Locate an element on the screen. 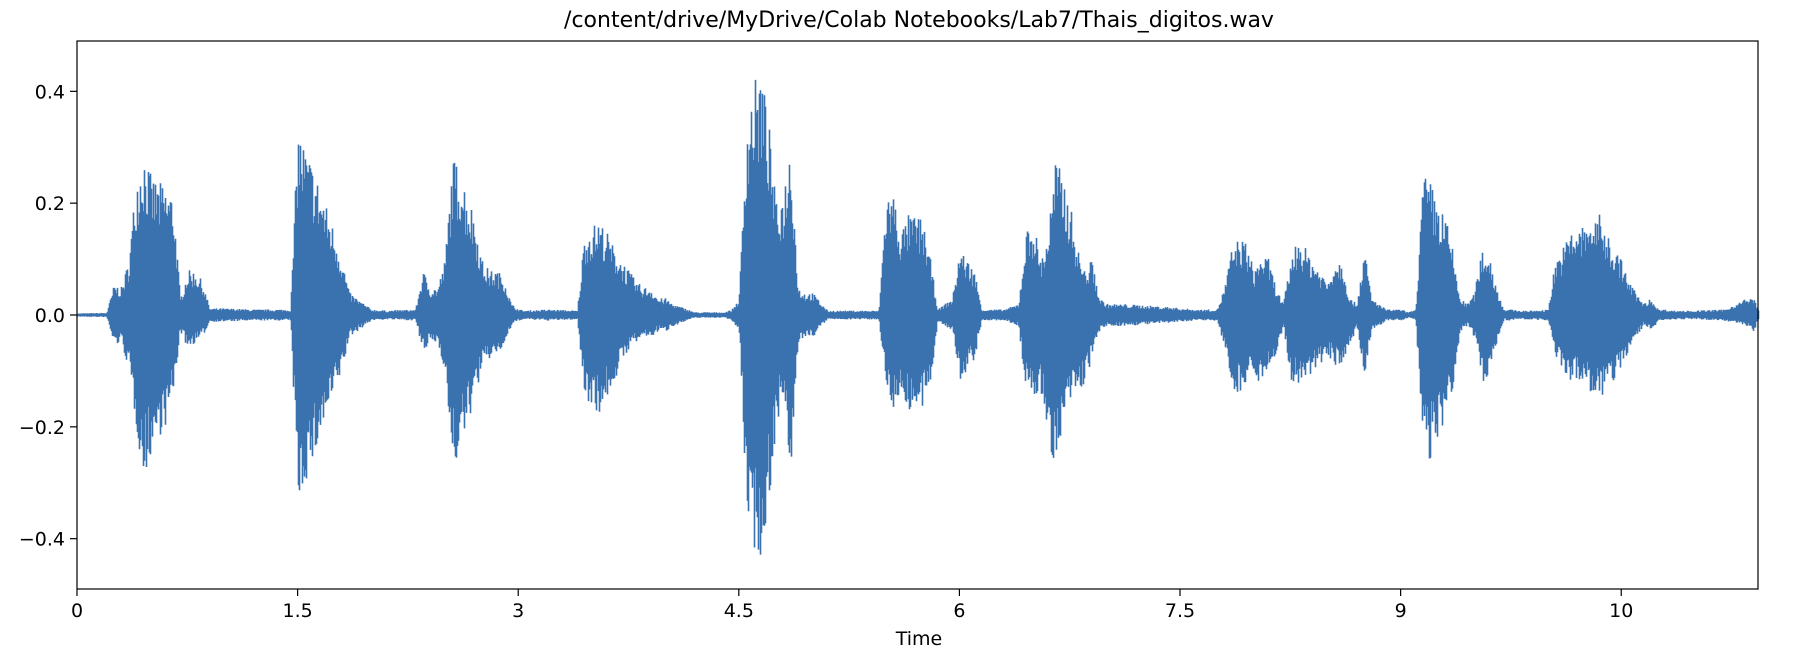 This screenshot has height=655, width=1794. x-tick-label: 1.5 is located at coordinates (297, 611).